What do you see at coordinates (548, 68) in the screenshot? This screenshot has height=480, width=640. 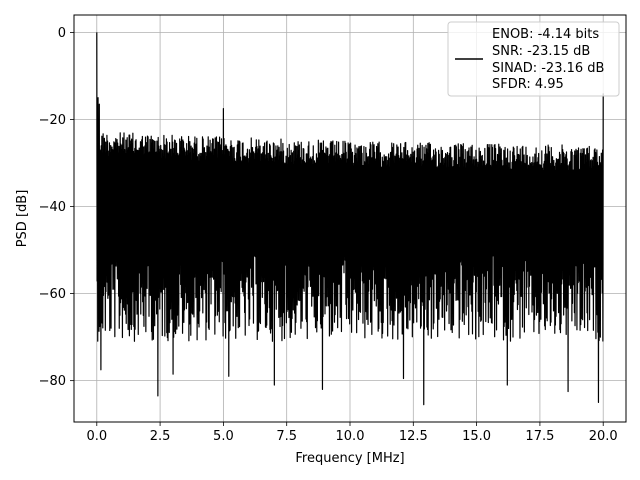 I see `legend-line-sinad: SINAD: -23.16 dB` at bounding box center [548, 68].